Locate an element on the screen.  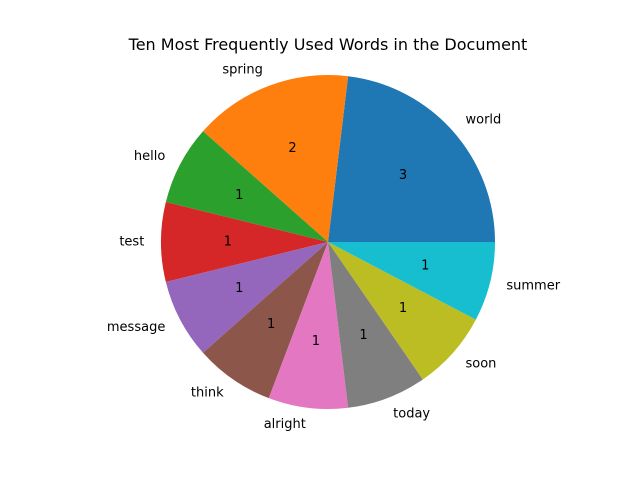
slice-value-world: 3 is located at coordinates (403, 175).